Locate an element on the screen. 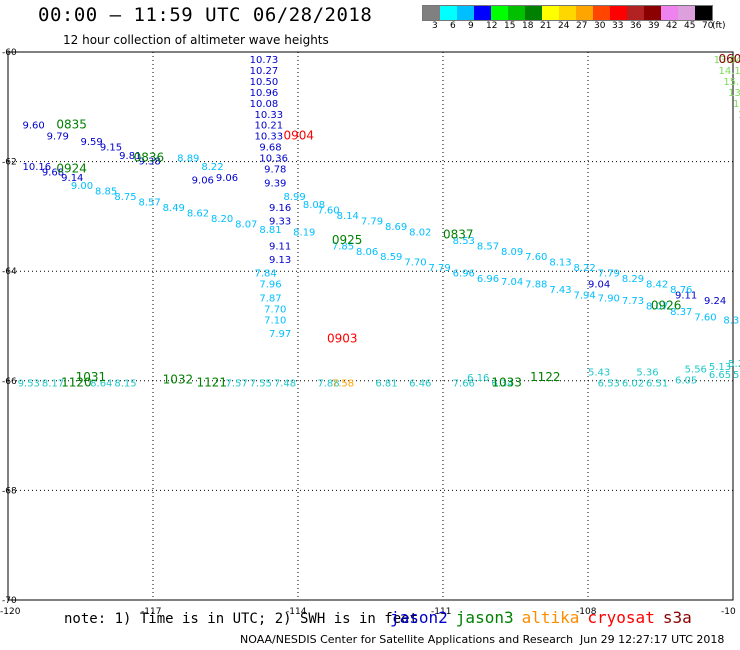 Image resolution: width=740 pixels, height=650 pixels. swh-value: 6.51 is located at coordinates (657, 383).